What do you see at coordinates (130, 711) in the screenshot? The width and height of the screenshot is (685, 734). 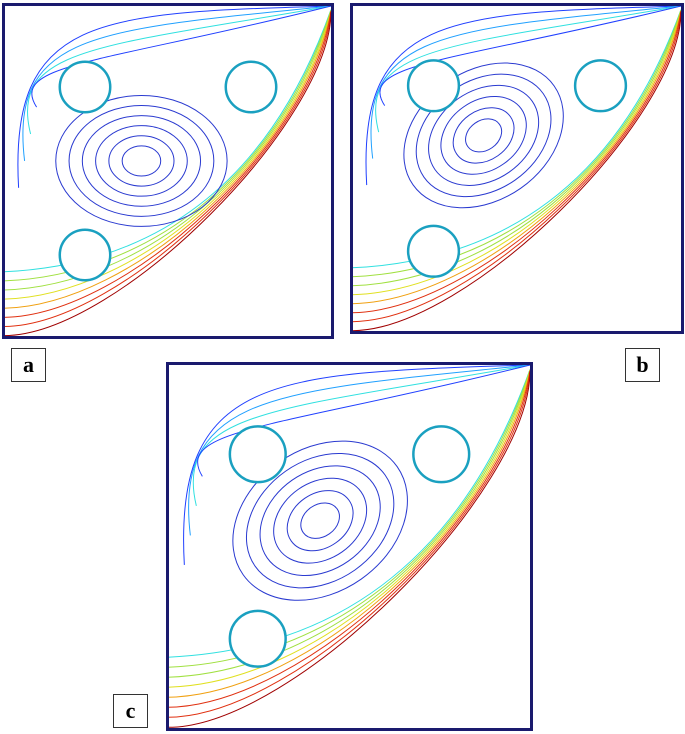 I see `panel-label-c: c` at bounding box center [130, 711].